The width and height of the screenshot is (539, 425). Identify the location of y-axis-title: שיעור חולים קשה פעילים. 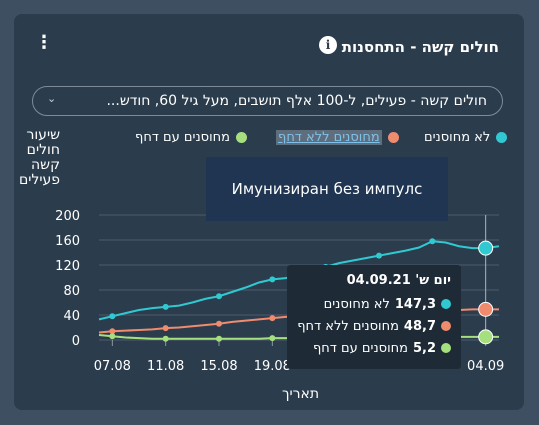
(39, 157).